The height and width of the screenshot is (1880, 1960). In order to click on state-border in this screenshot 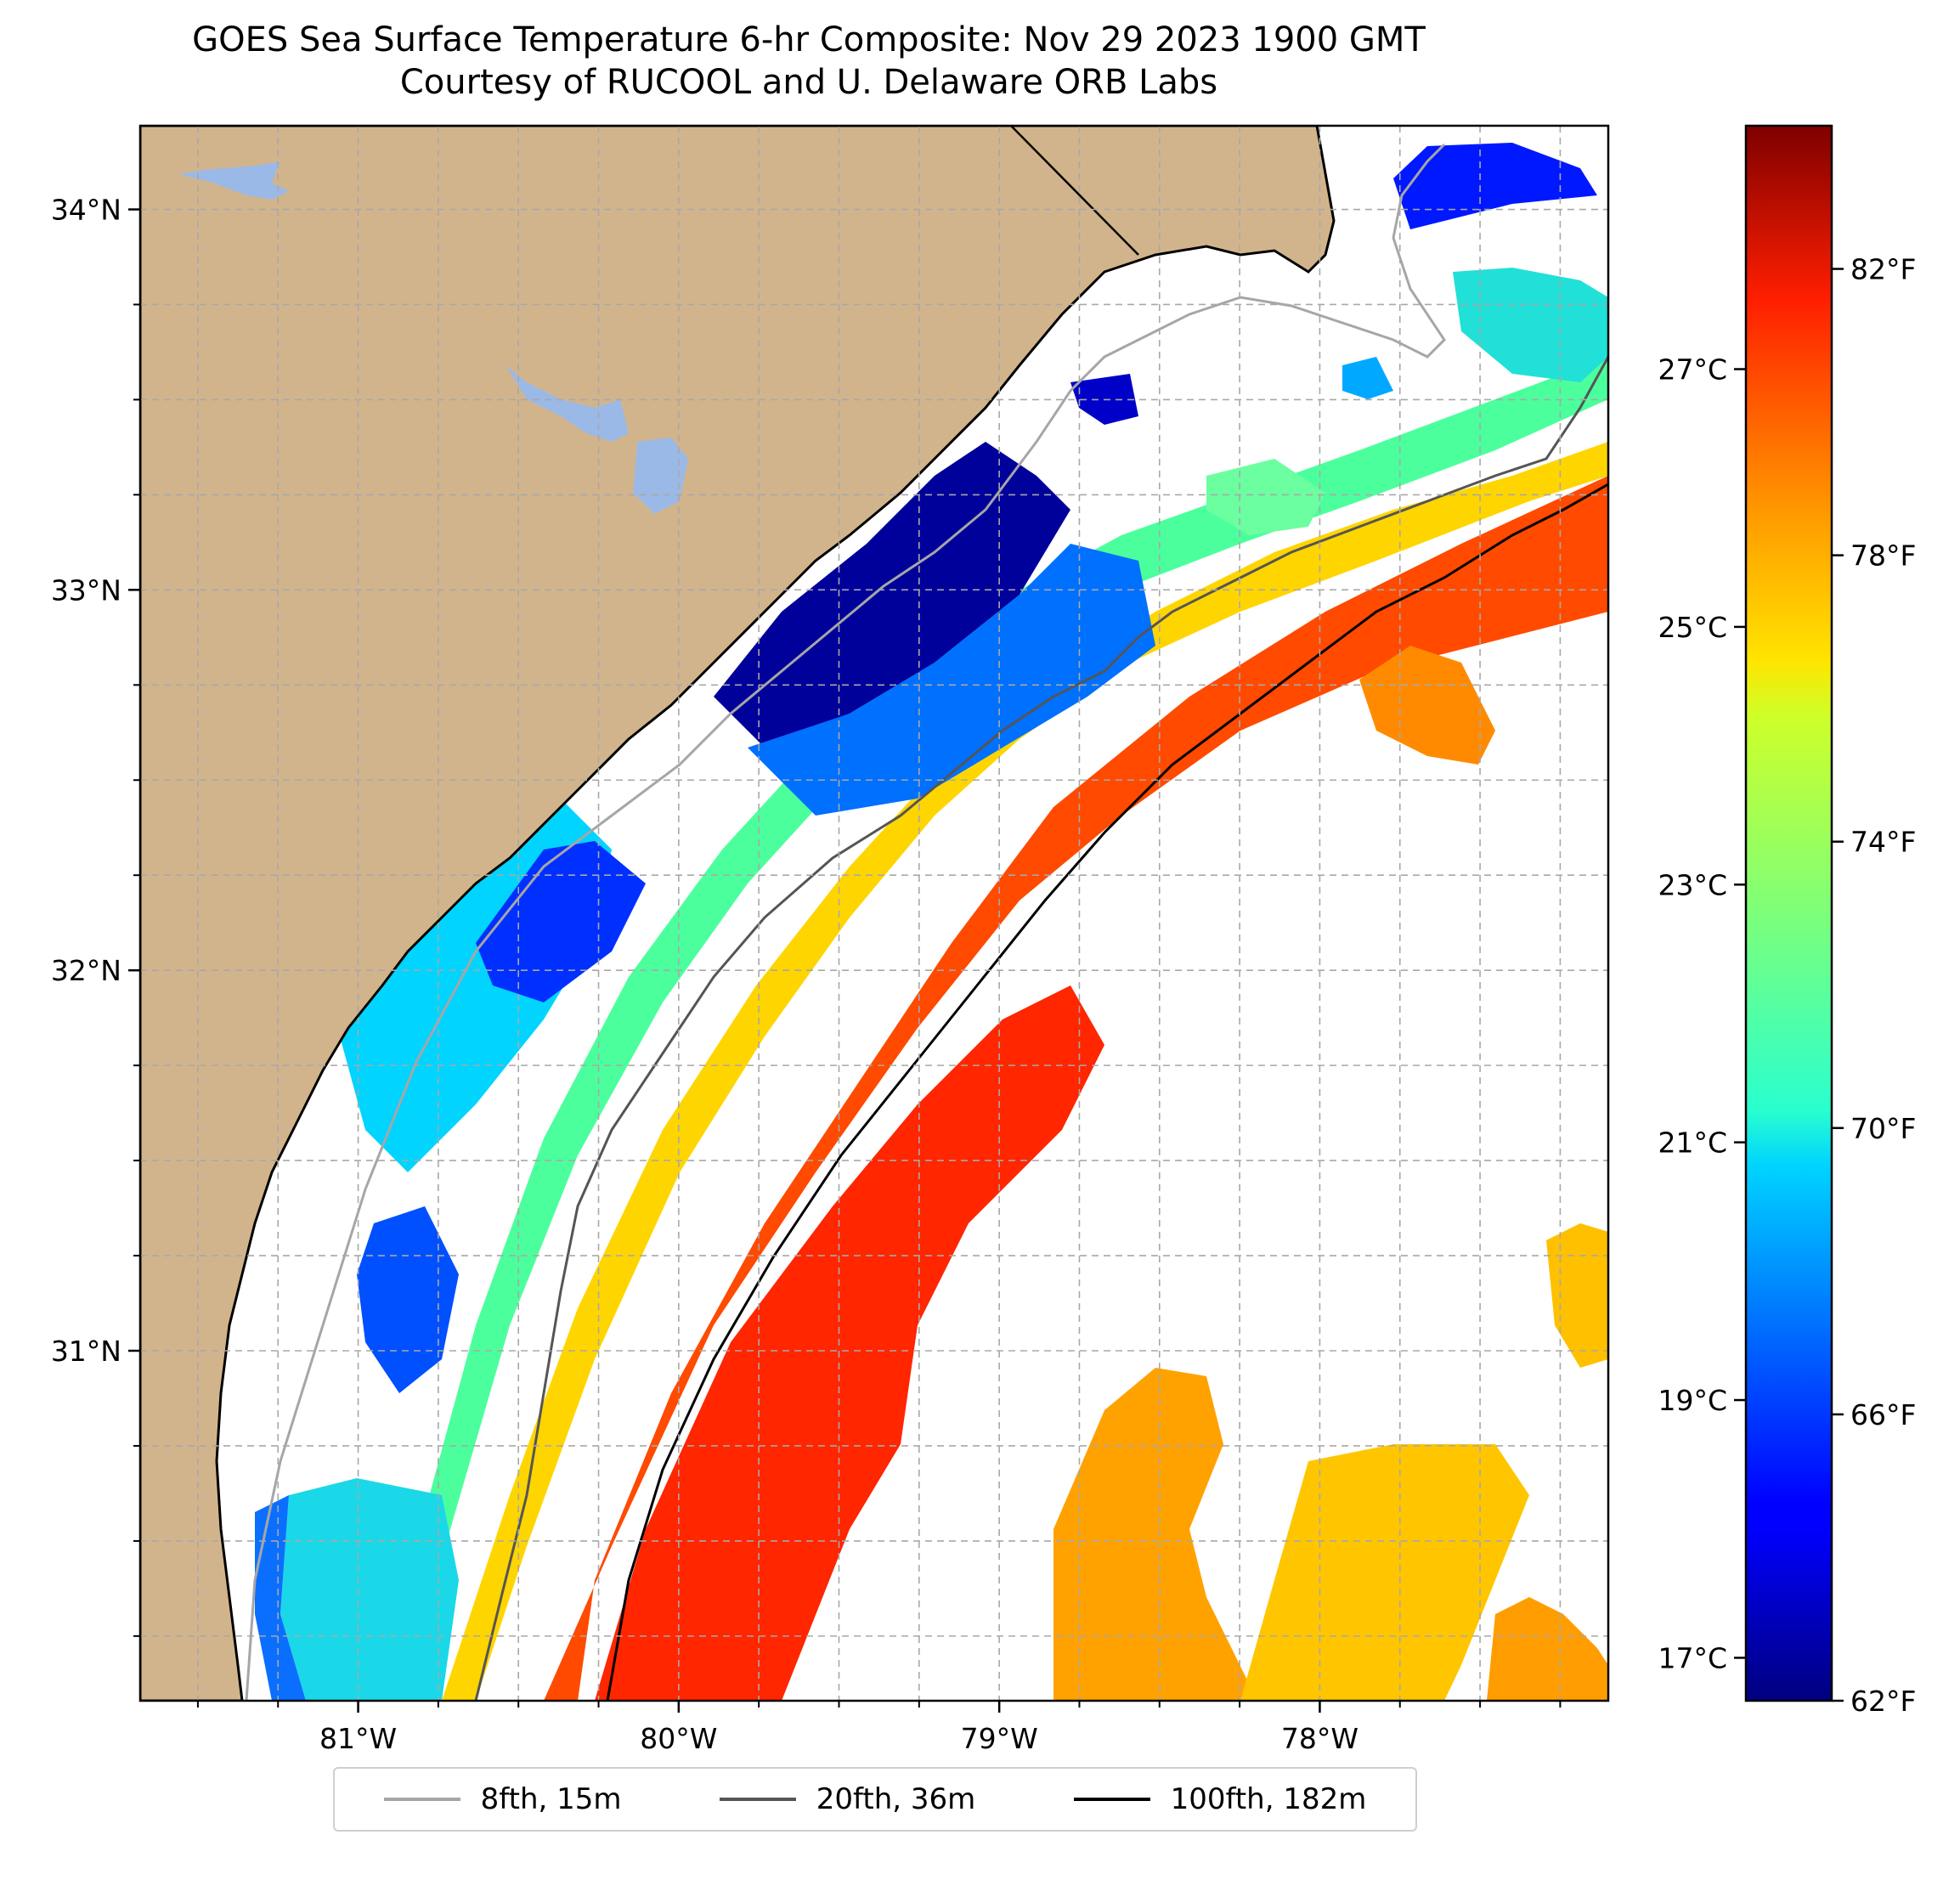, I will do `click(1074, 191)`.